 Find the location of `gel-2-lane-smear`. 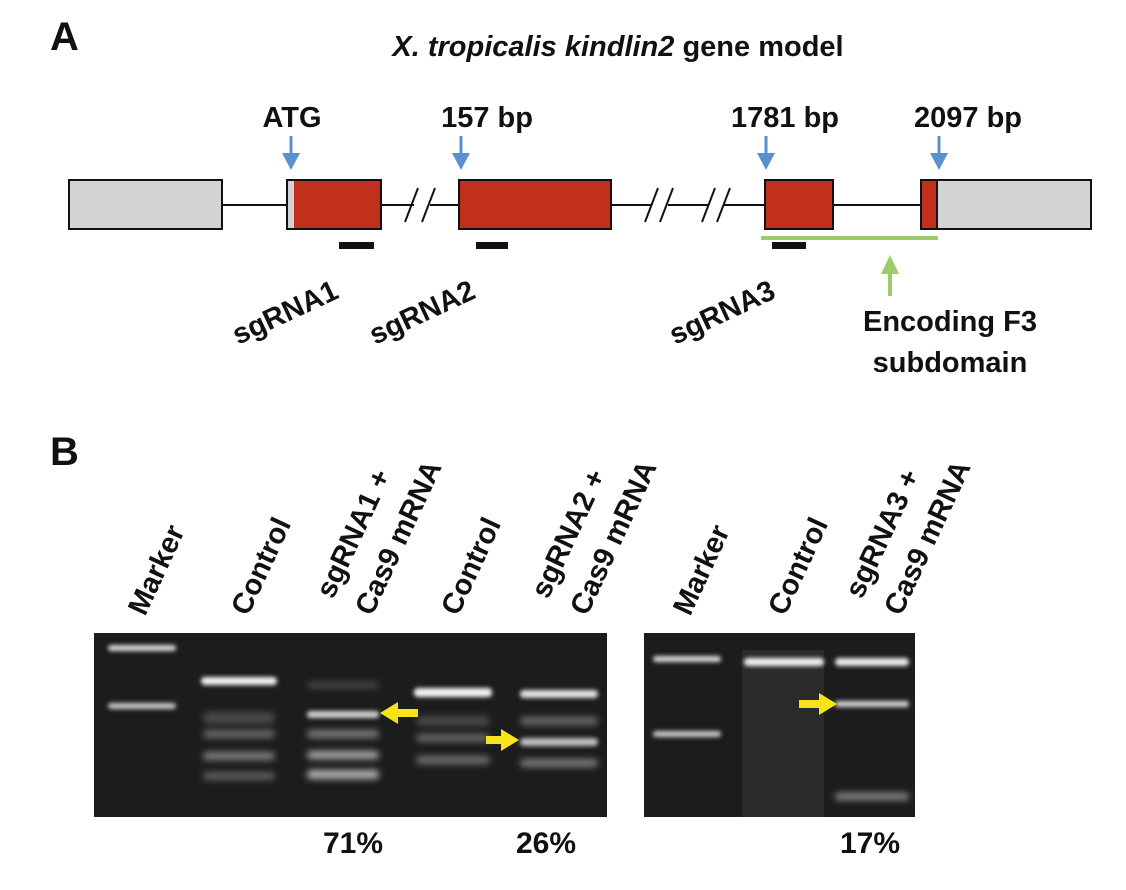

gel-2-lane-smear is located at coordinates (783, 733).